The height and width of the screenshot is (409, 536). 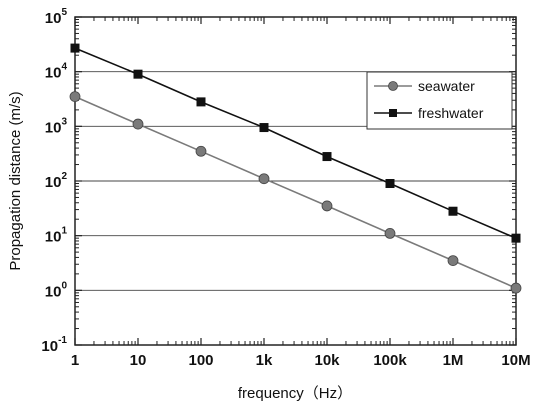 I want to click on x-tick-label: 1M, so click(x=453, y=360).